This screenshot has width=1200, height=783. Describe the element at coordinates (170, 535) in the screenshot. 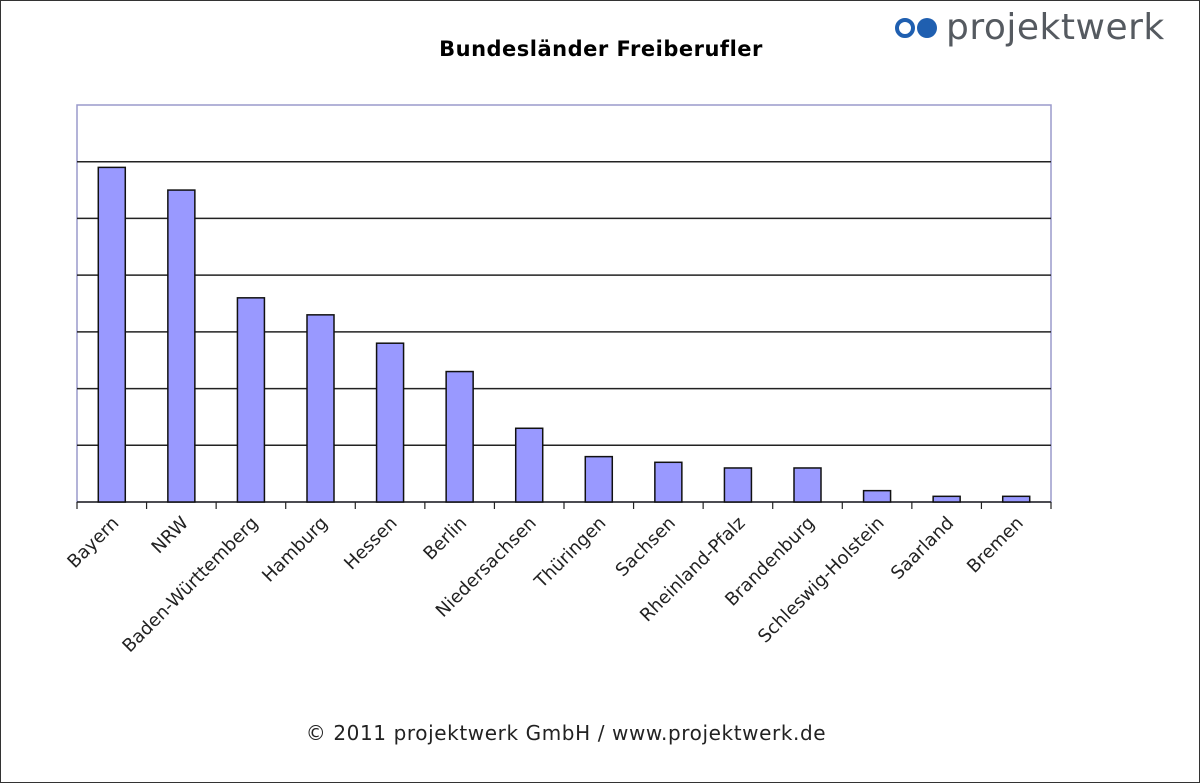

I see `x-tick-label: NRW` at that location.